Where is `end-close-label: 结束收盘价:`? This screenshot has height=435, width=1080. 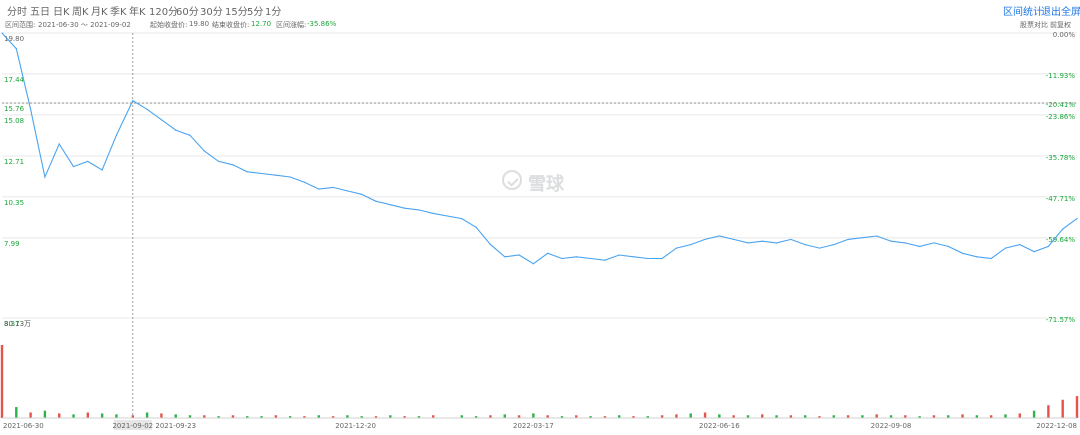 end-close-label: 结束收盘价: is located at coordinates (231, 25).